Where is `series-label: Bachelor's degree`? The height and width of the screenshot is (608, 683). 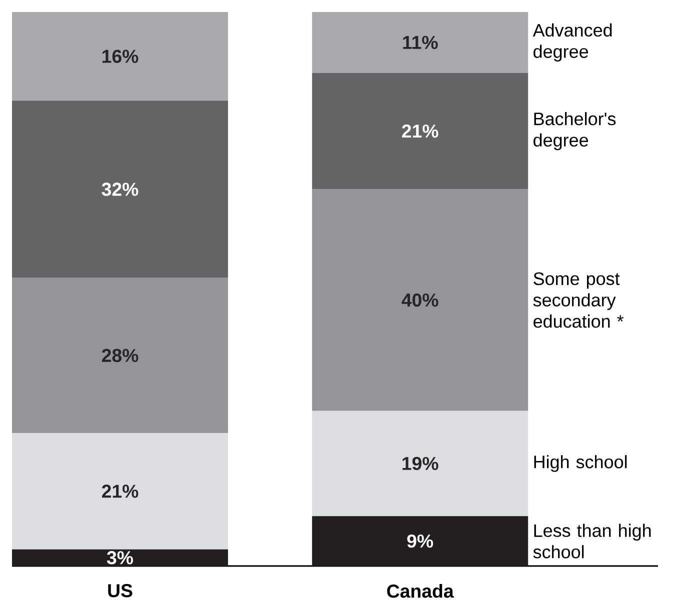 series-label: Bachelor's degree is located at coordinates (575, 131).